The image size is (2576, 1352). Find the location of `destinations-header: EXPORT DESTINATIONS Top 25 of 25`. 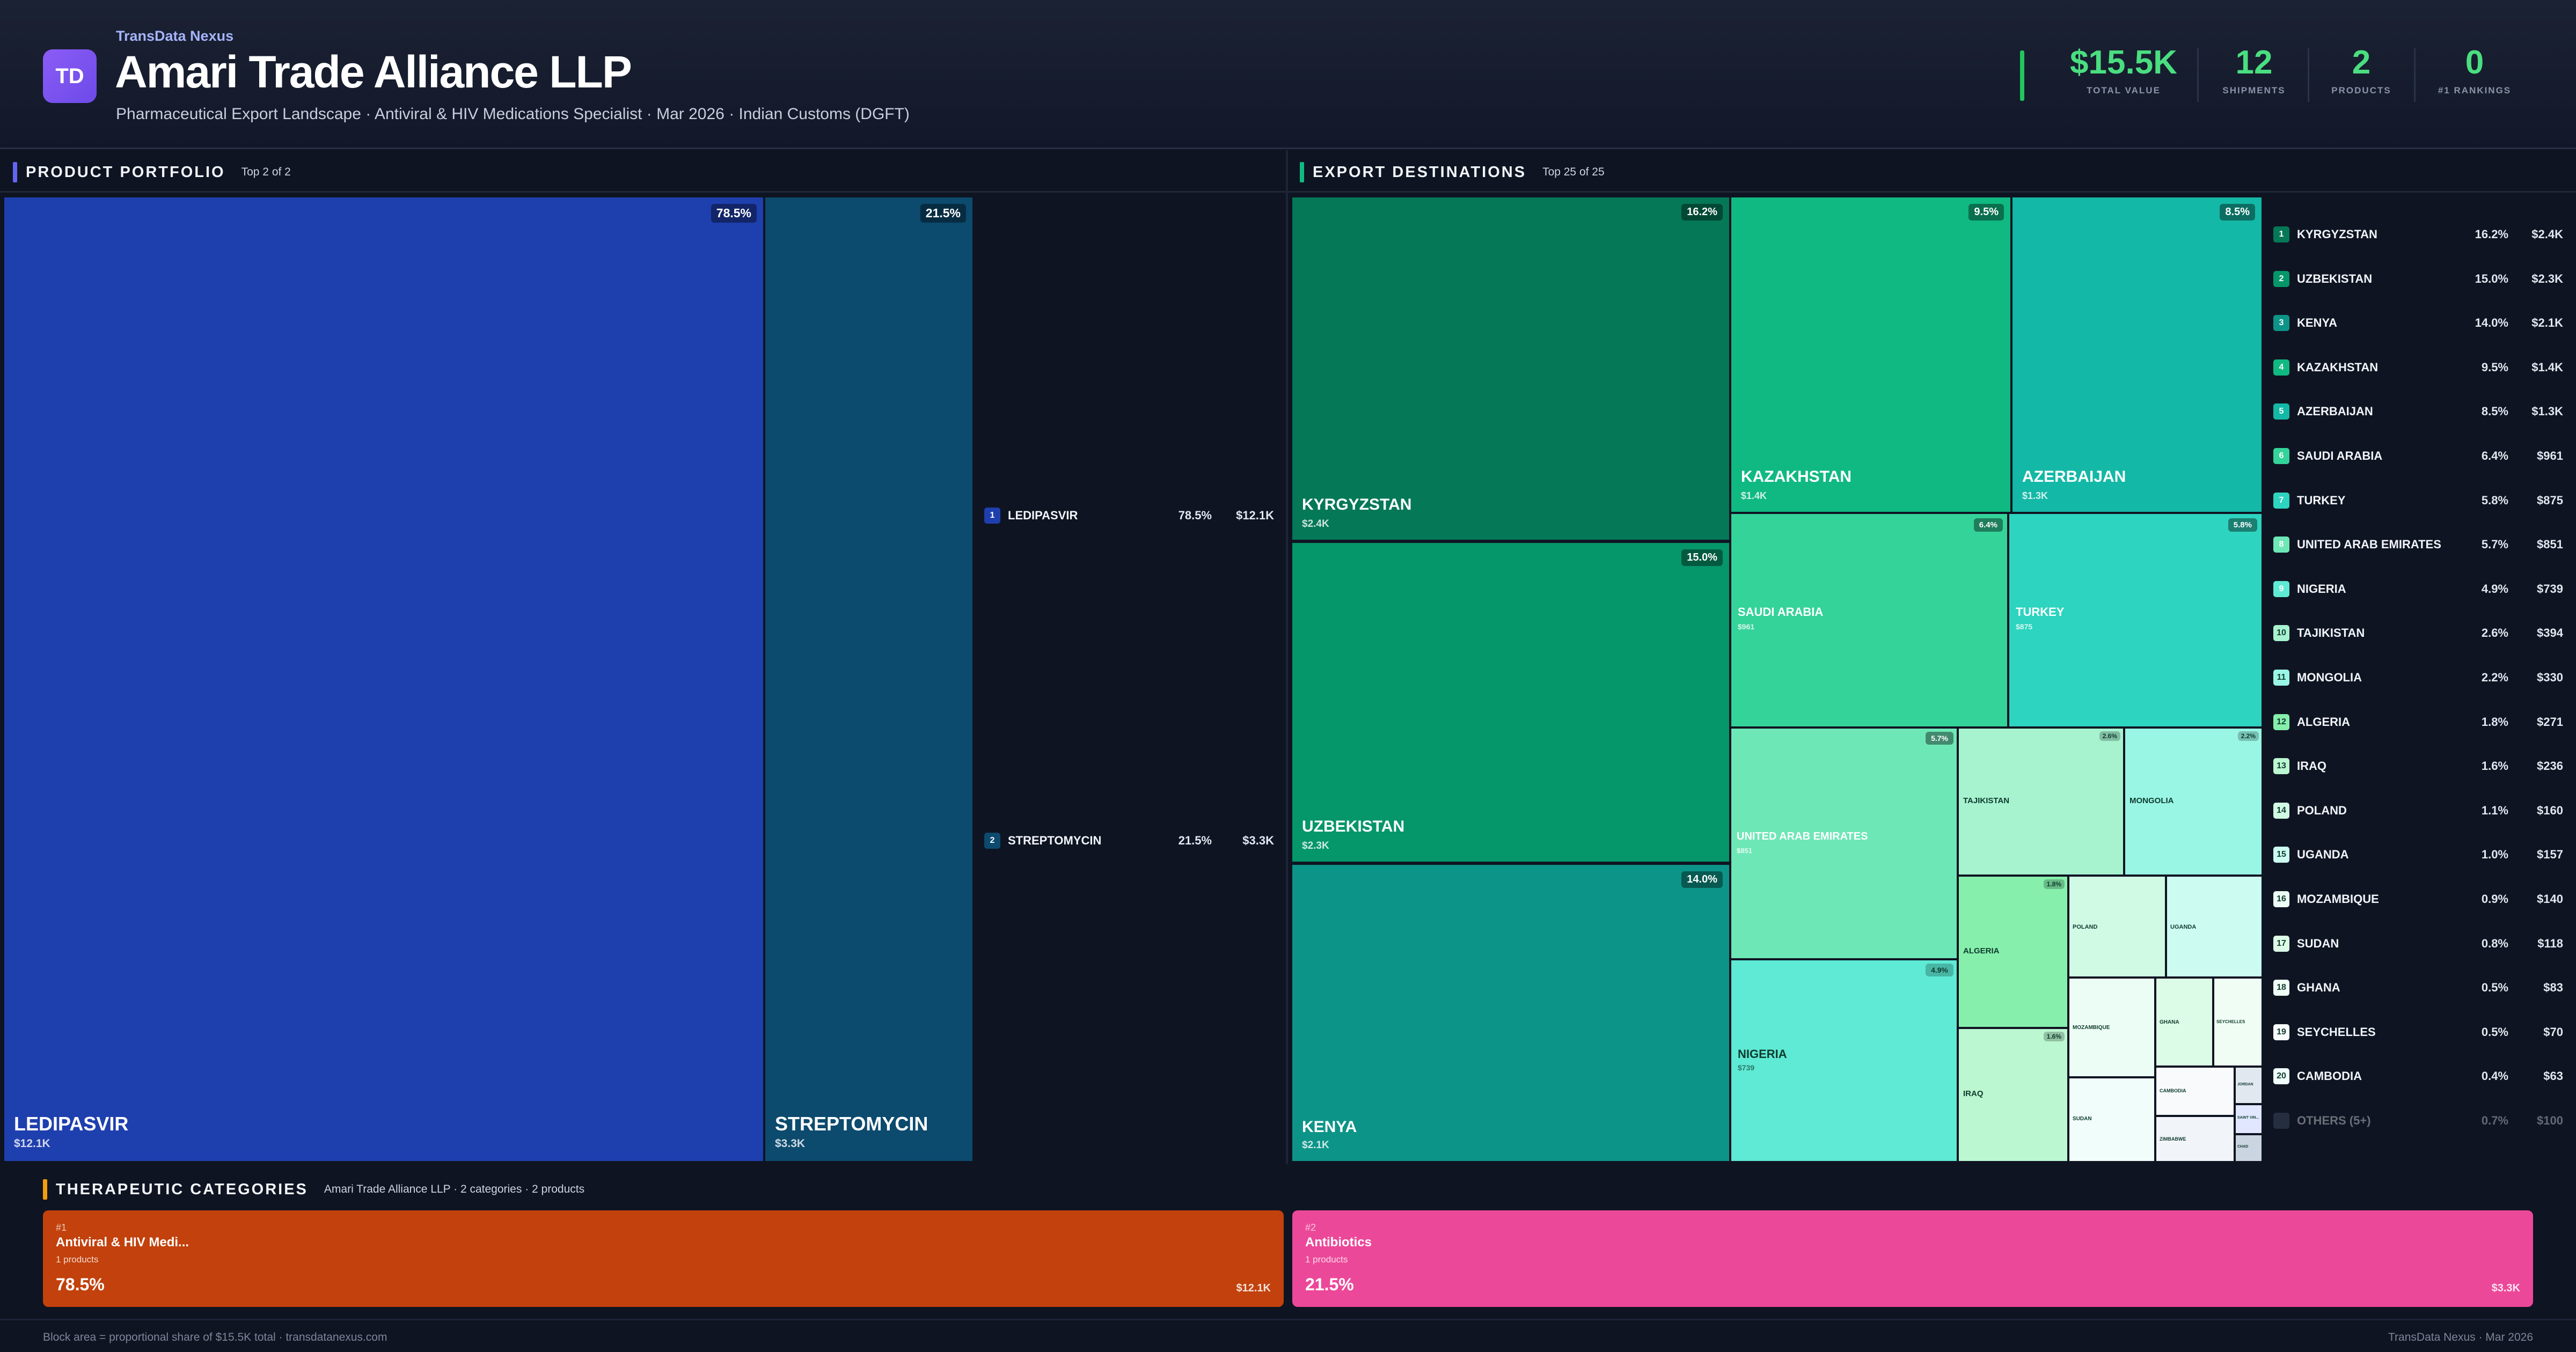

destinations-header: EXPORT DESTINATIONS Top 25 of 25 is located at coordinates (1452, 172).